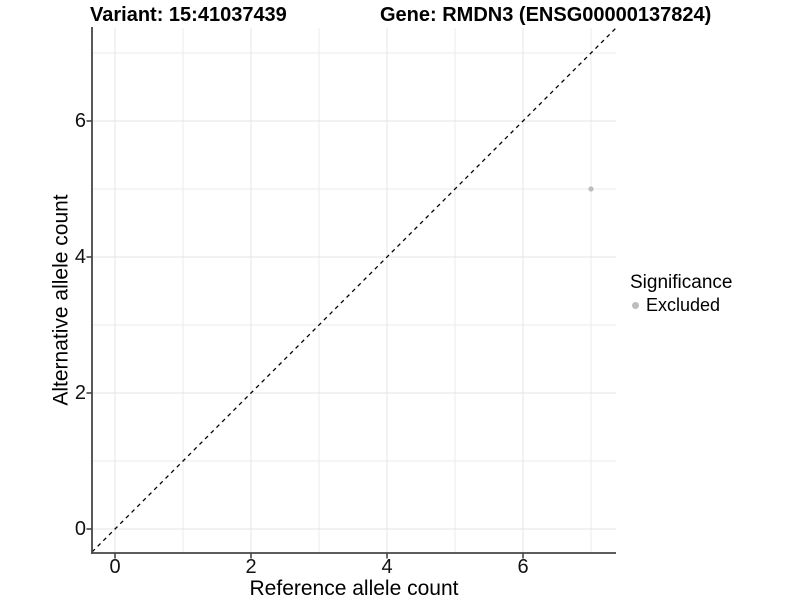  I want to click on x-tick-label-4: 4, so click(387, 567).